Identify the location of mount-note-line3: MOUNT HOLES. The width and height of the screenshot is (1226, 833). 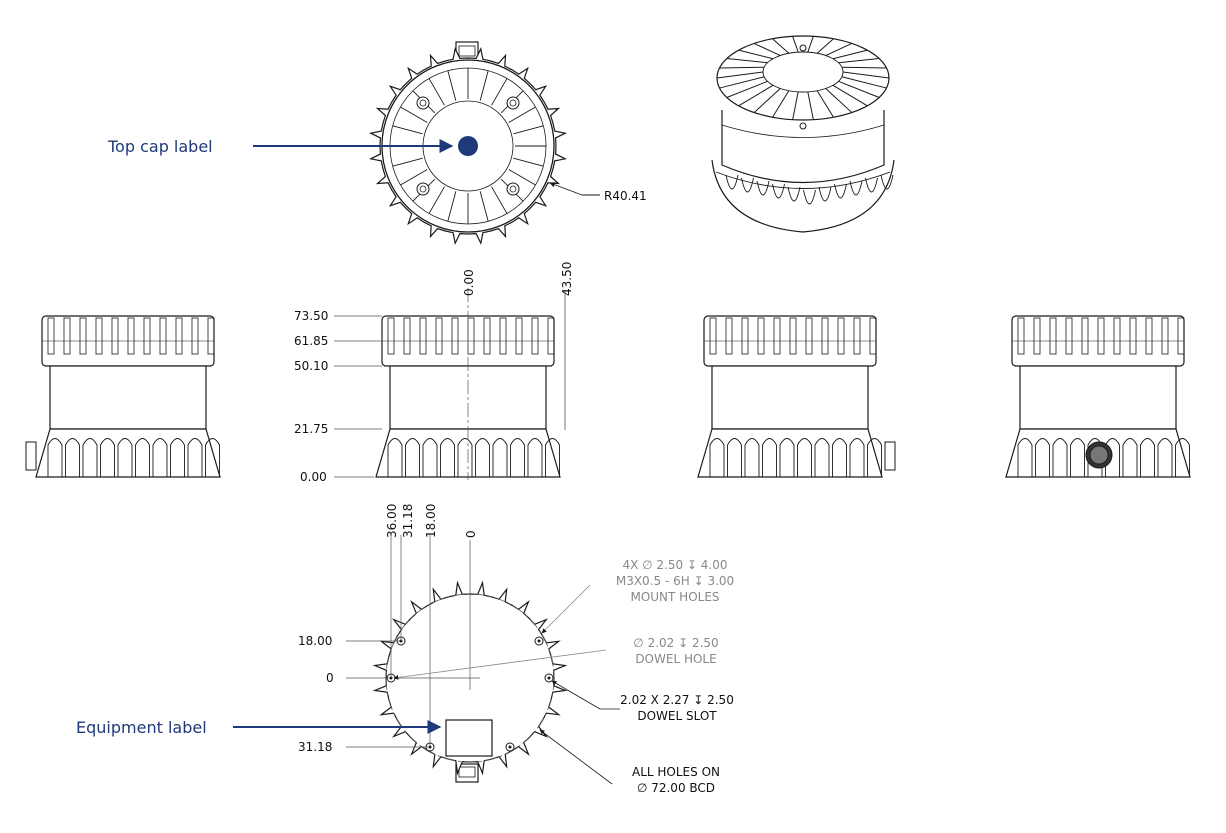
(674, 597).